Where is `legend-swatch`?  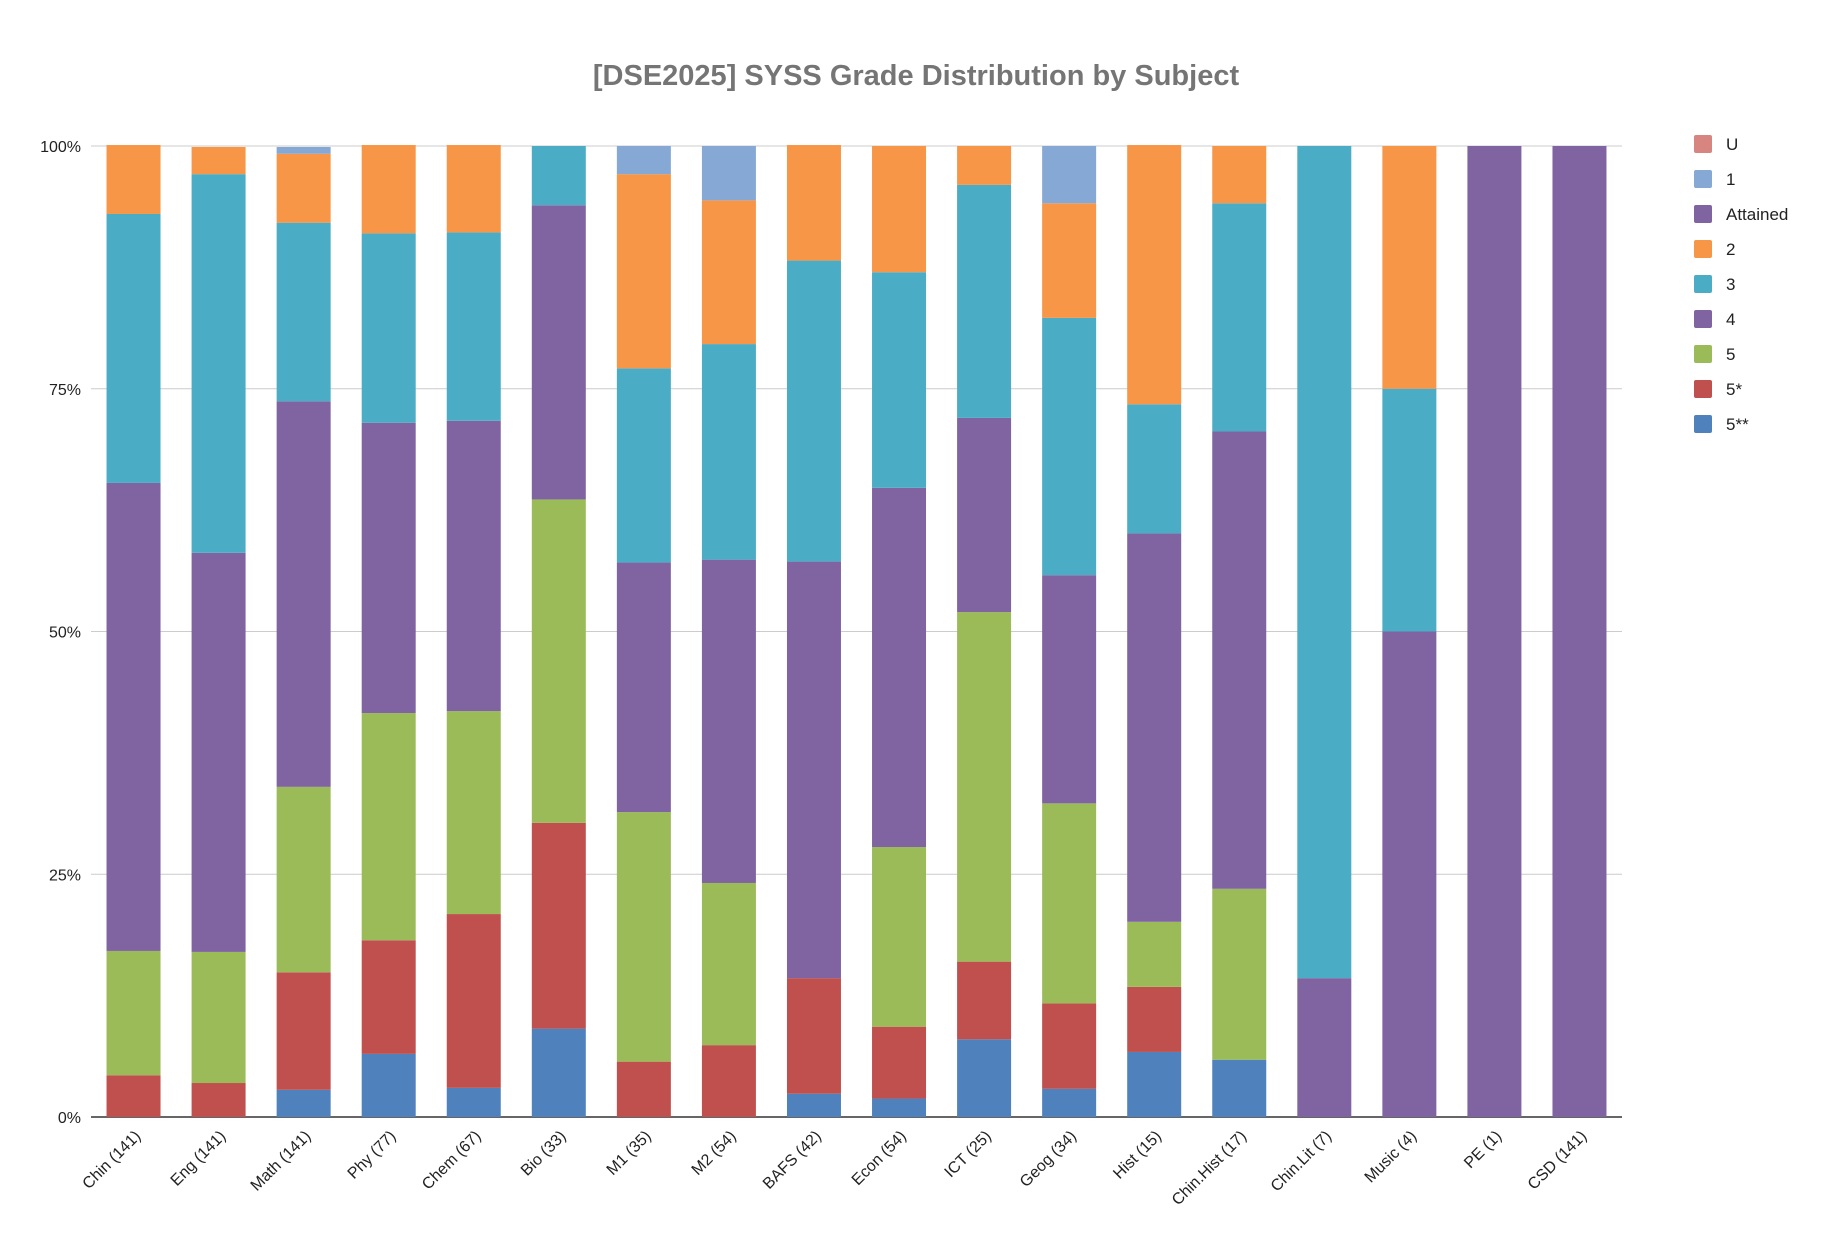 legend-swatch is located at coordinates (1703, 284).